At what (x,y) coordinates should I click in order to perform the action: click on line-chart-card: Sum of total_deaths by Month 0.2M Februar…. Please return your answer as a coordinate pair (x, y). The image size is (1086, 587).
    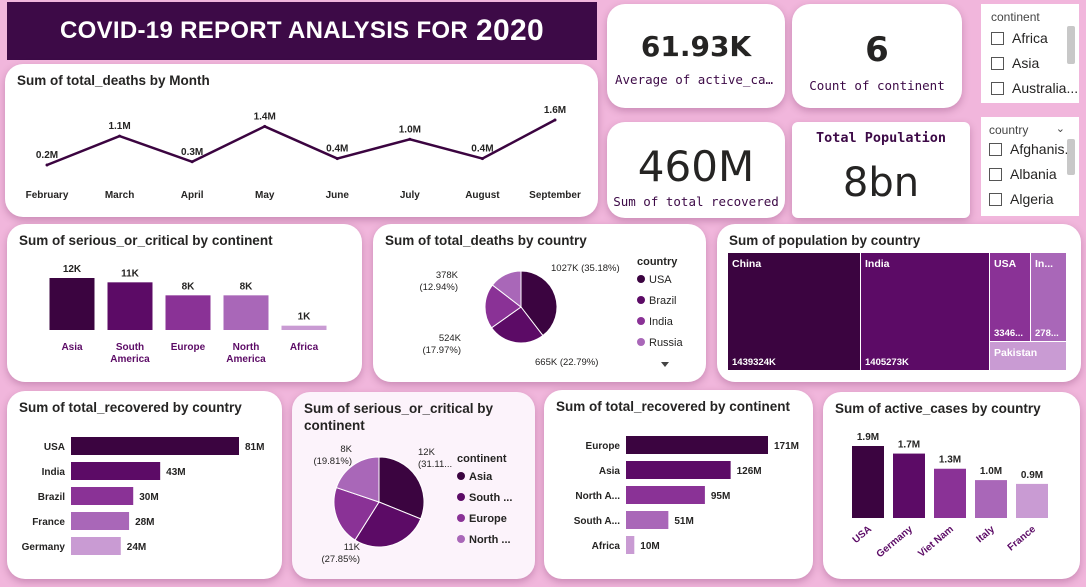
    Looking at the image, I should click on (301, 140).